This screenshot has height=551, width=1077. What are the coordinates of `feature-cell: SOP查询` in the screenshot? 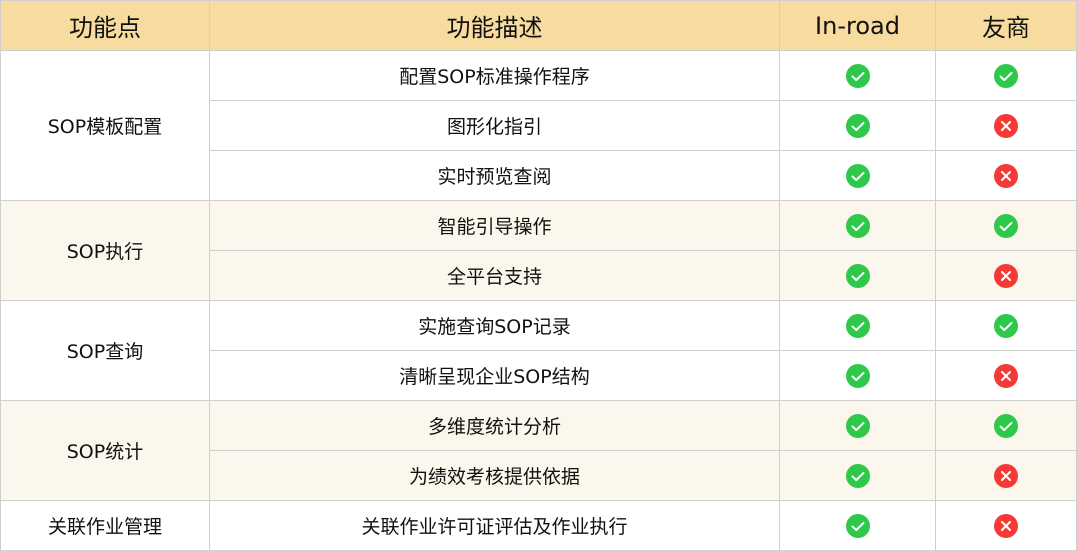 It's located at (105, 350).